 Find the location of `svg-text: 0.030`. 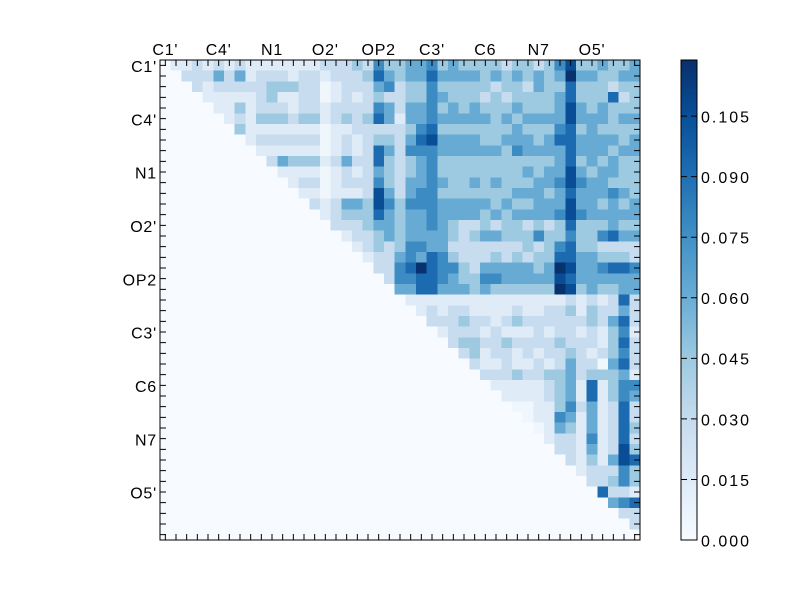

svg-text: 0.030 is located at coordinates (726, 420).